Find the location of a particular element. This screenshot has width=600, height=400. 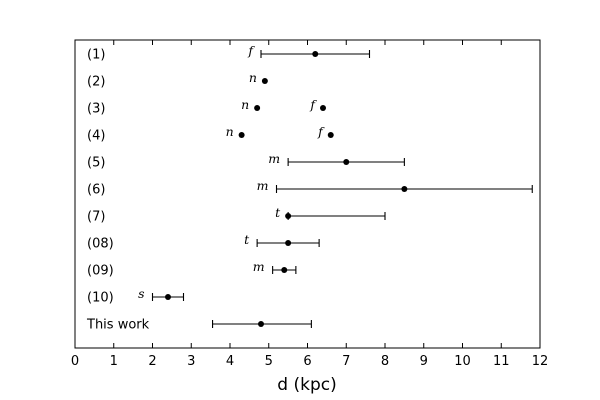

row-label-0: (1) is located at coordinates (96, 55).